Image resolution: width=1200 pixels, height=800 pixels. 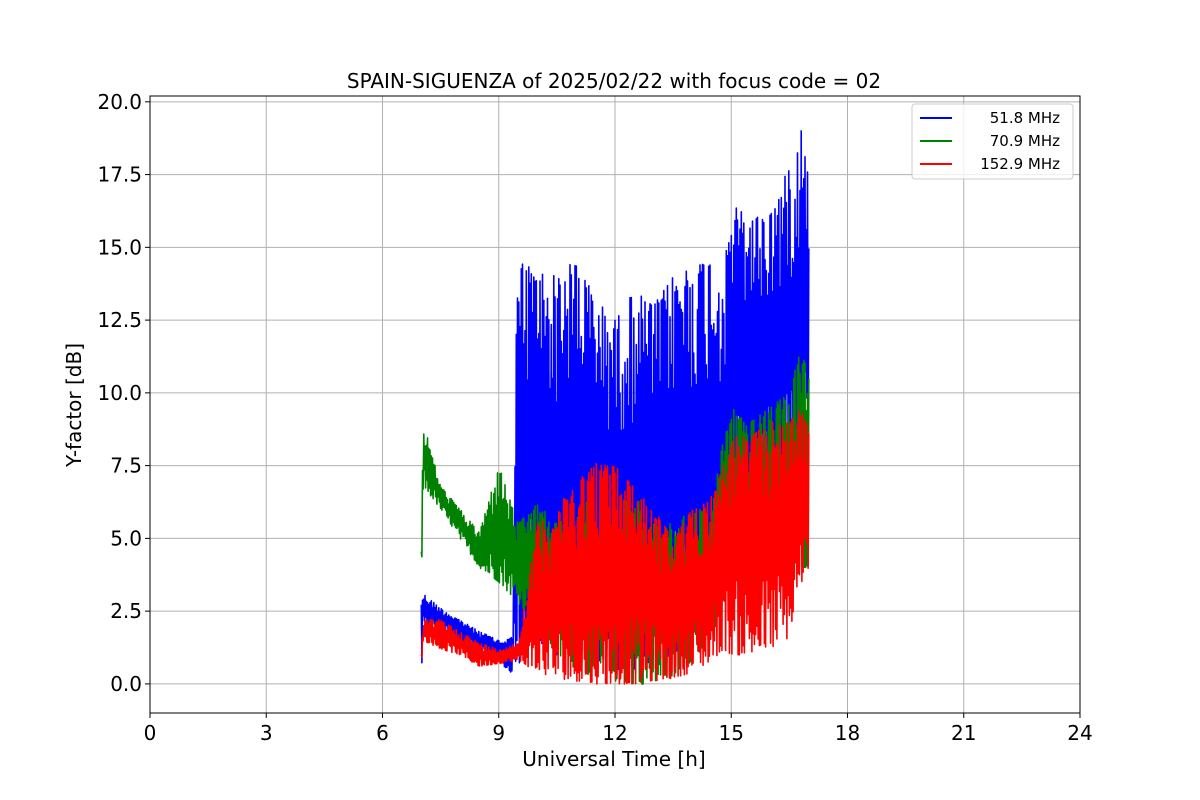 What do you see at coordinates (498, 733) in the screenshot?
I see `x-tick-label: 9` at bounding box center [498, 733].